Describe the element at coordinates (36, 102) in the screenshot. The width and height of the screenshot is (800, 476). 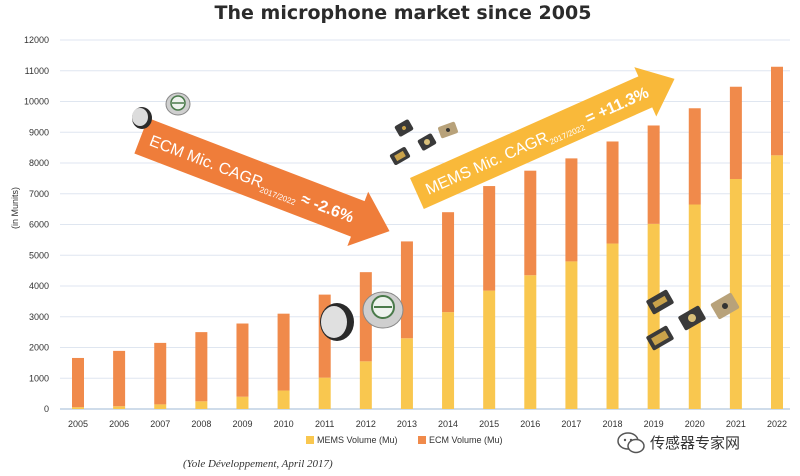
I see `y-tick-label: 10000` at that location.